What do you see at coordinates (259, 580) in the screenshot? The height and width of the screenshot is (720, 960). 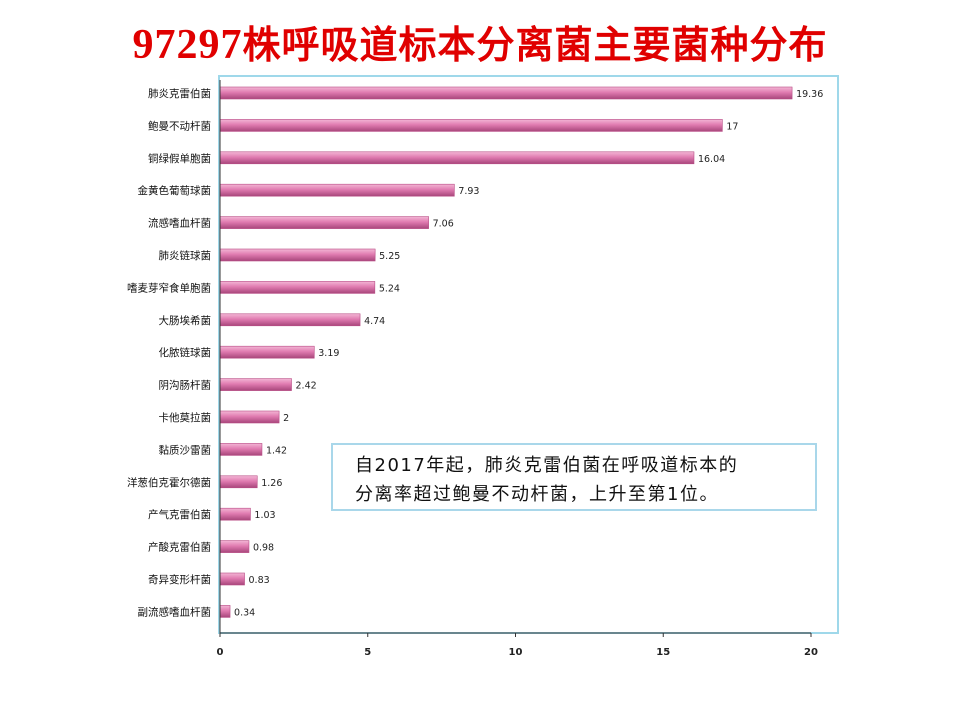 I see `data-label: 0.83` at bounding box center [259, 580].